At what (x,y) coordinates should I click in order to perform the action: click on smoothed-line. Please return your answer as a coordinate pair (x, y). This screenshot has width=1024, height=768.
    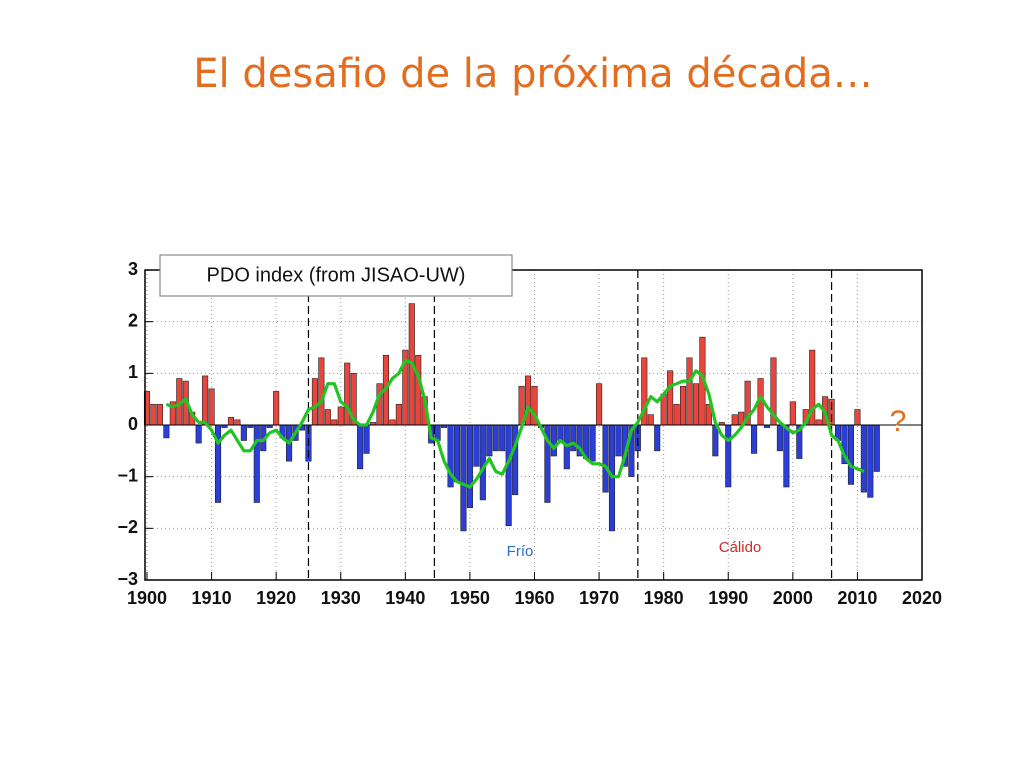
    Looking at the image, I should click on (515, 423).